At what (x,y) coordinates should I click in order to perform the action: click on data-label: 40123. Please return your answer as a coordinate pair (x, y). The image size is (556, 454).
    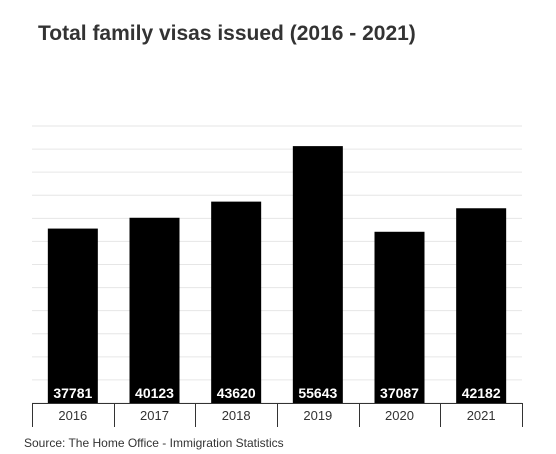
    Looking at the image, I should click on (154, 393).